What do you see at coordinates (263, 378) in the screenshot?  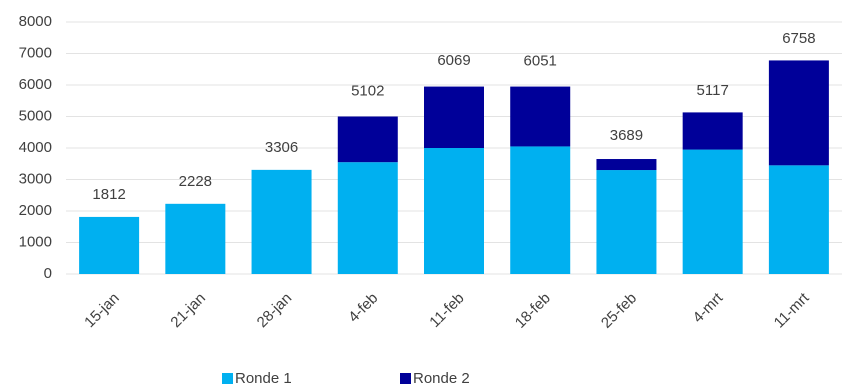 I see `legend-label: Ronde 1` at bounding box center [263, 378].